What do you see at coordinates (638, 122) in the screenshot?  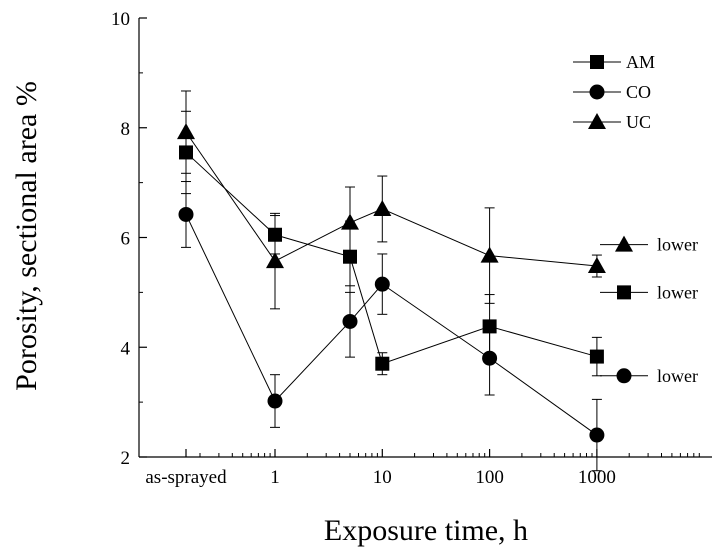 I see `legend-label-uc: UC` at bounding box center [638, 122].